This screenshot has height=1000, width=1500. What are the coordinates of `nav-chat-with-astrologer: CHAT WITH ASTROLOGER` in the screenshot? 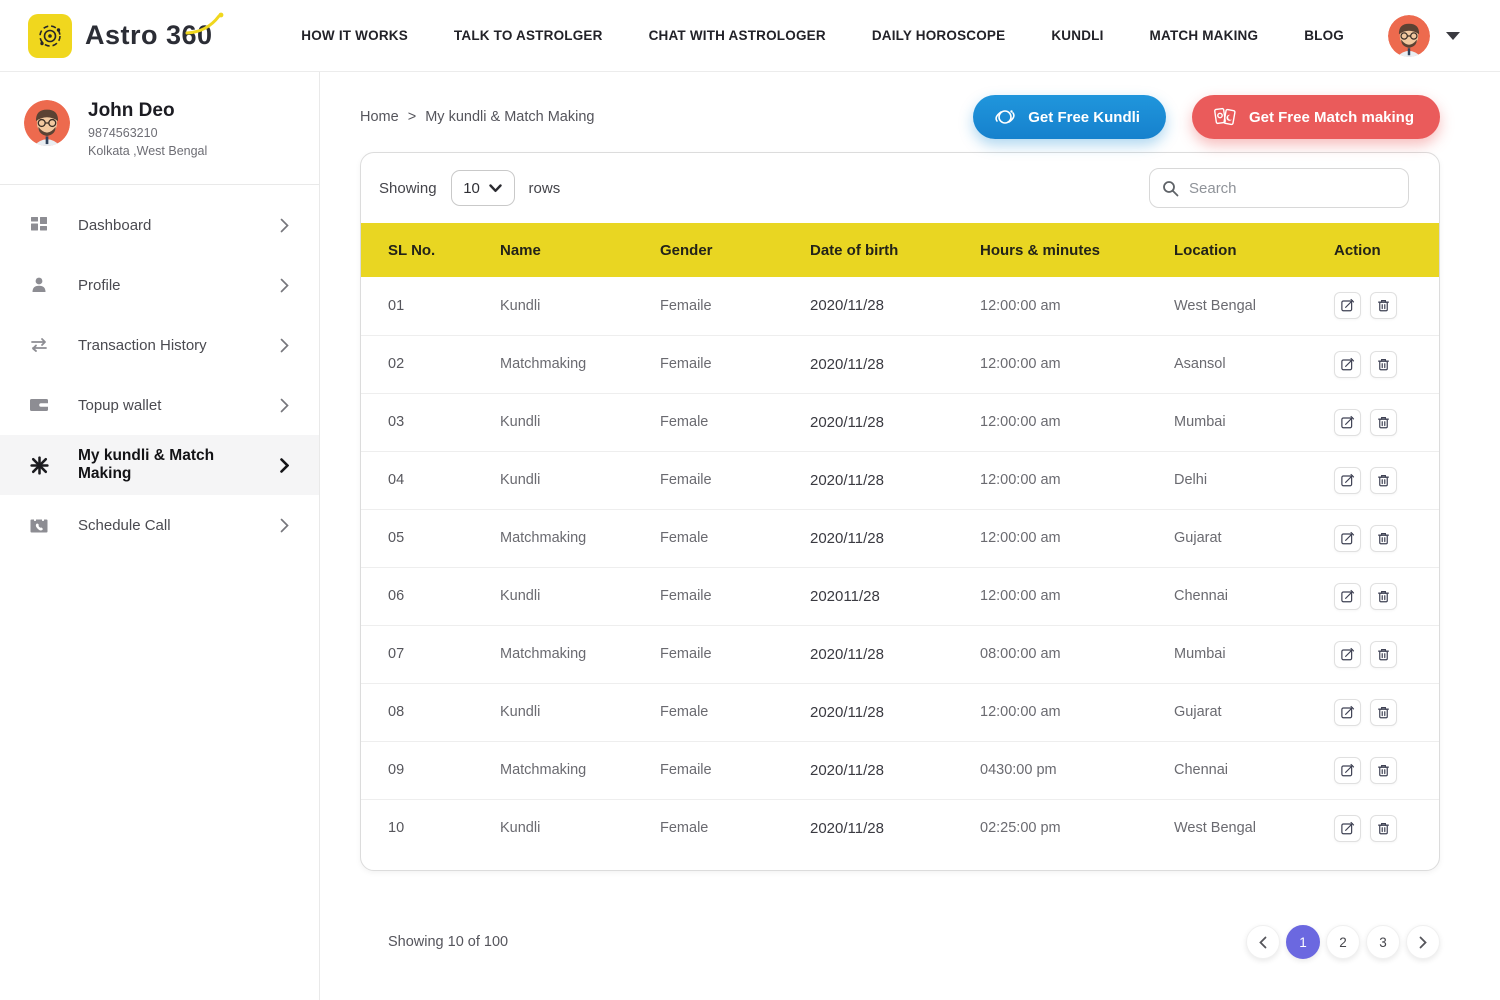 It's located at (737, 35).